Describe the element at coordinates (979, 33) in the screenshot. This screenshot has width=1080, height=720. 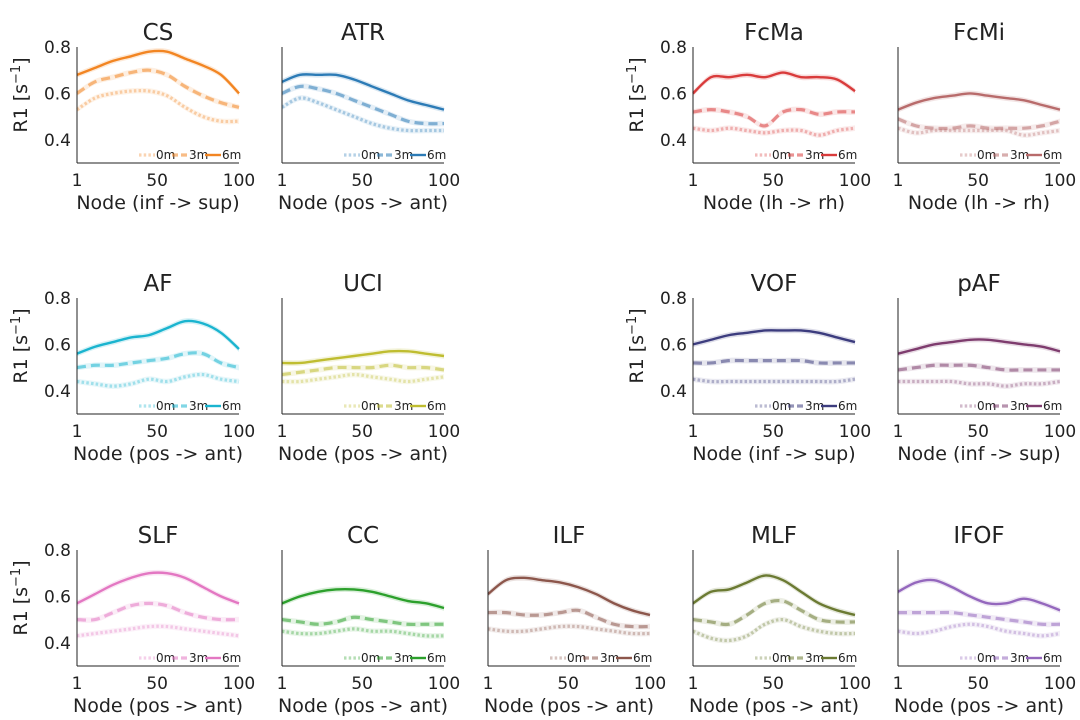
I see `panel-title: FcMi` at that location.